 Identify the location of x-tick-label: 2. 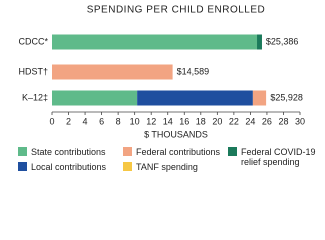
(68, 121).